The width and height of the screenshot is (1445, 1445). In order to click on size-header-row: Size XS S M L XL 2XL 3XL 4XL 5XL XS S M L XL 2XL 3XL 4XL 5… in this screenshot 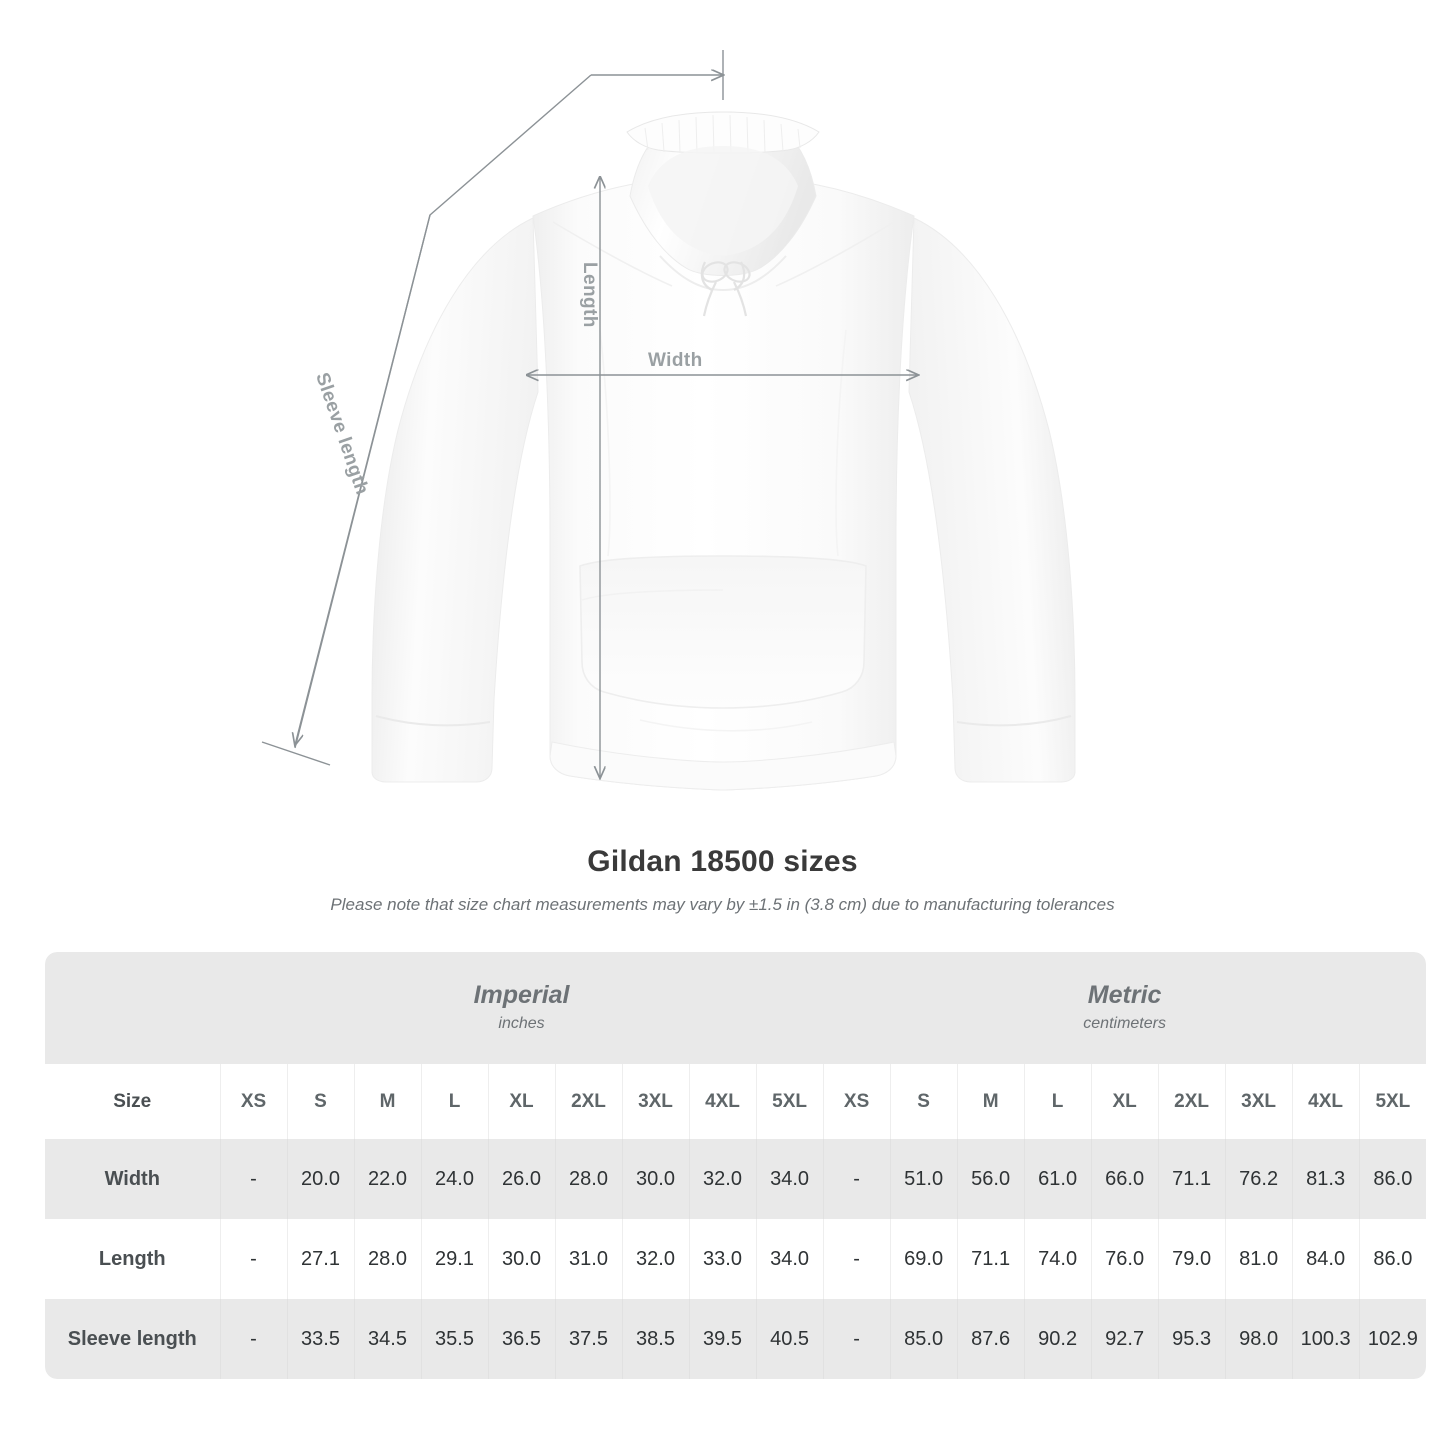, I will do `click(736, 1101)`.